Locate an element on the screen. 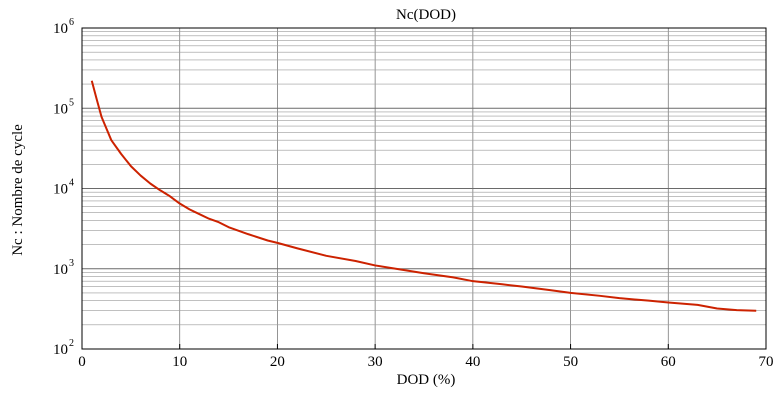 This screenshot has width=779, height=393. y-tick-exponent: 5 is located at coordinates (71, 102).